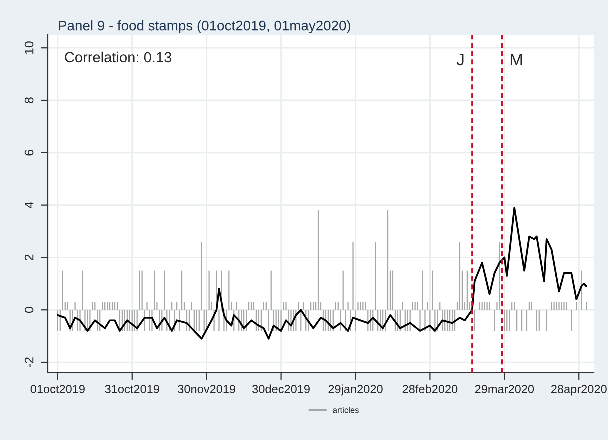 The width and height of the screenshot is (608, 440). What do you see at coordinates (118, 57) in the screenshot?
I see `annotation: Correlation: 0.13` at bounding box center [118, 57].